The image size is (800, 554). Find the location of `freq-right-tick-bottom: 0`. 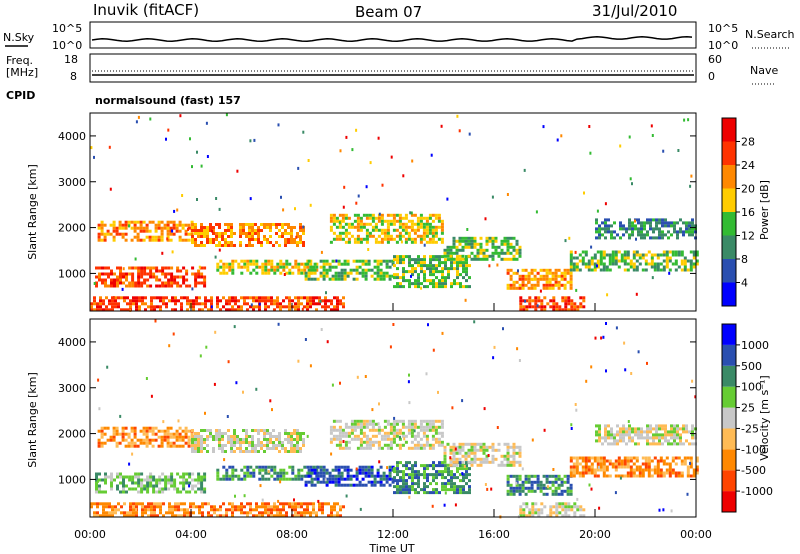

freq-right-tick-bottom: 0 is located at coordinates (711, 76).